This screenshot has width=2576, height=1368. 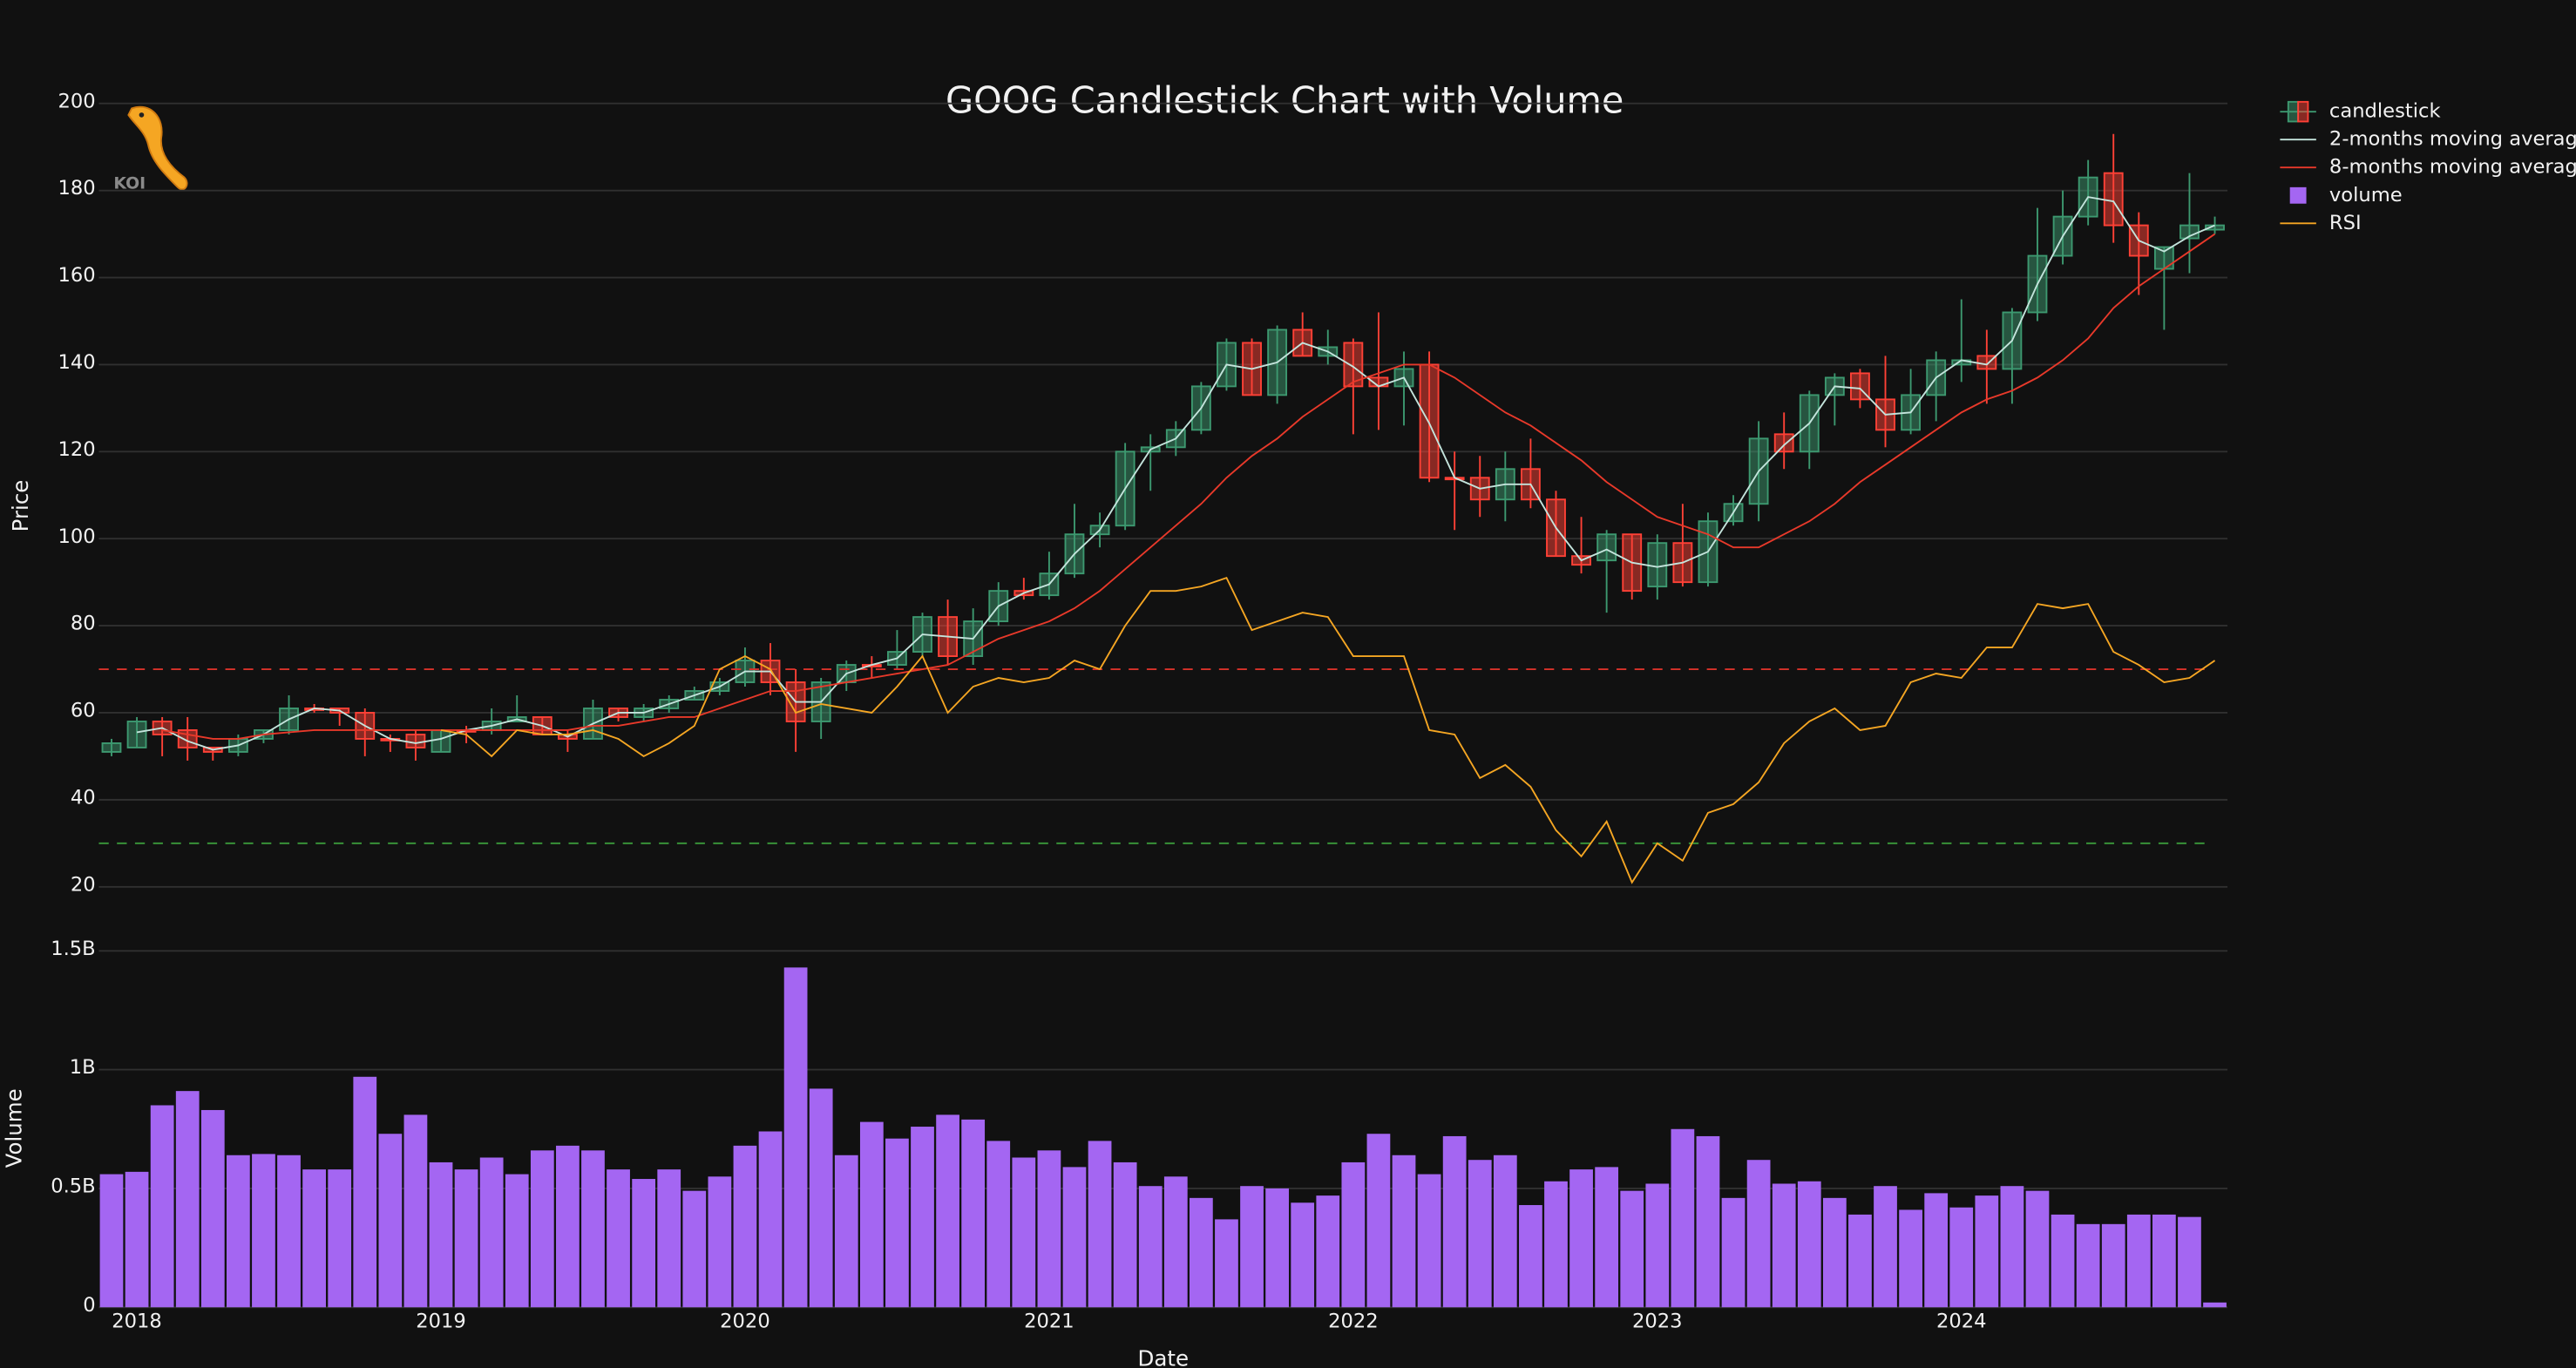 What do you see at coordinates (73, 949) in the screenshot?
I see `y-tick-label: 1.5B` at bounding box center [73, 949].